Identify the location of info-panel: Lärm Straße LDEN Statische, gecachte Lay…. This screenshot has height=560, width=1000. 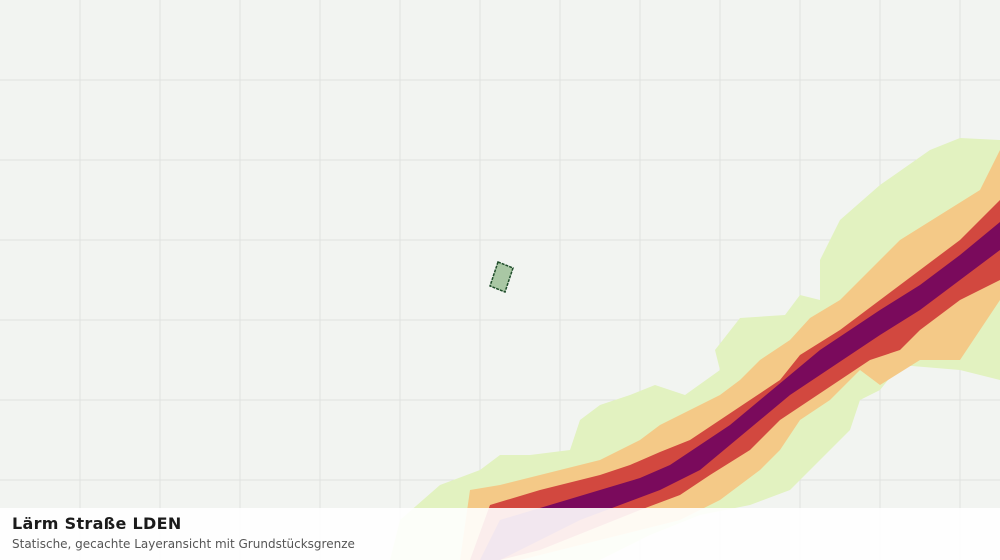
(500, 534).